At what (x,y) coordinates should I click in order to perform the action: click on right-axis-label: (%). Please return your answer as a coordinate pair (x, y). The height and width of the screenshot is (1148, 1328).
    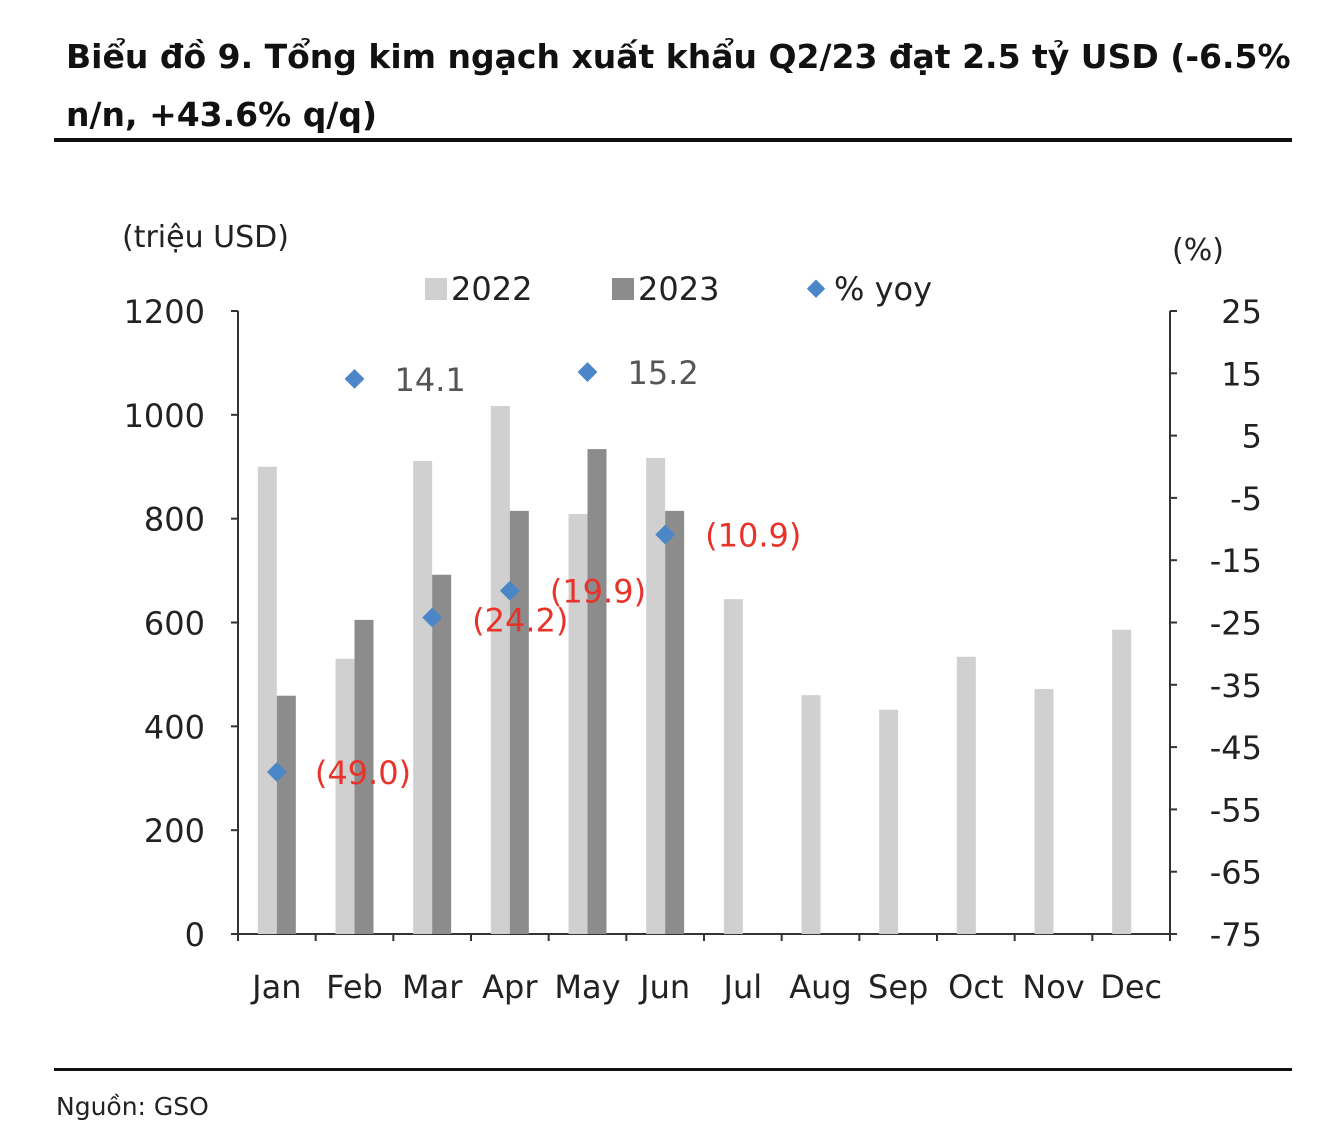
    Looking at the image, I should click on (1198, 250).